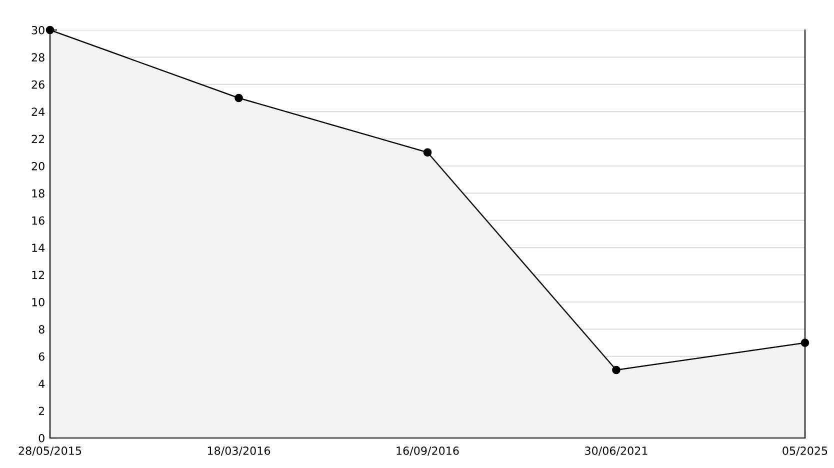 This screenshot has width=834, height=468. What do you see at coordinates (41, 384) in the screenshot?
I see `y-tick-label: 4` at bounding box center [41, 384].